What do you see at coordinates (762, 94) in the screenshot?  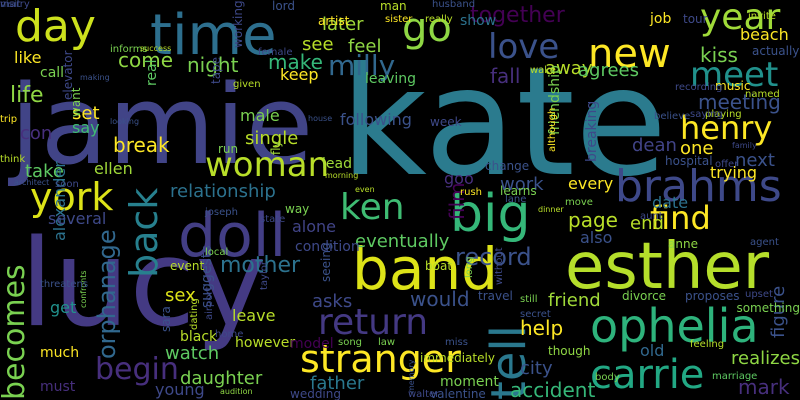 I see `word-named: named` at bounding box center [762, 94].